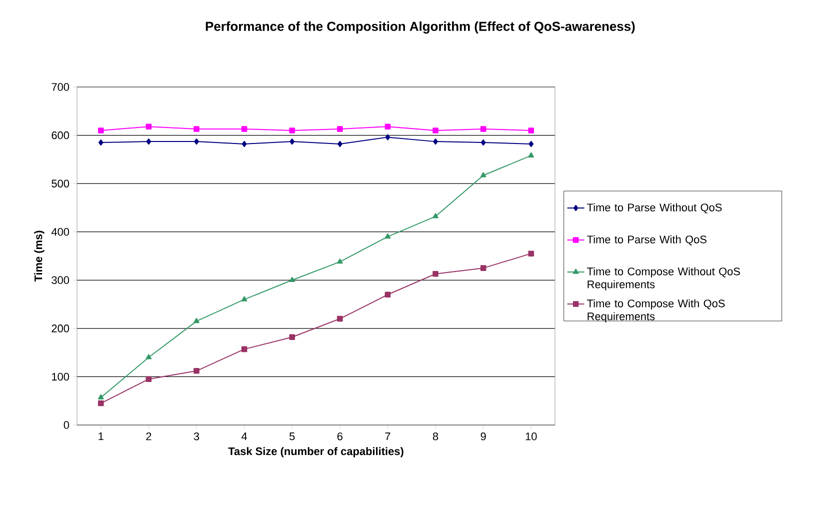 This screenshot has width=839, height=506. Describe the element at coordinates (483, 436) in the screenshot. I see `x-tick-label: 9` at that location.